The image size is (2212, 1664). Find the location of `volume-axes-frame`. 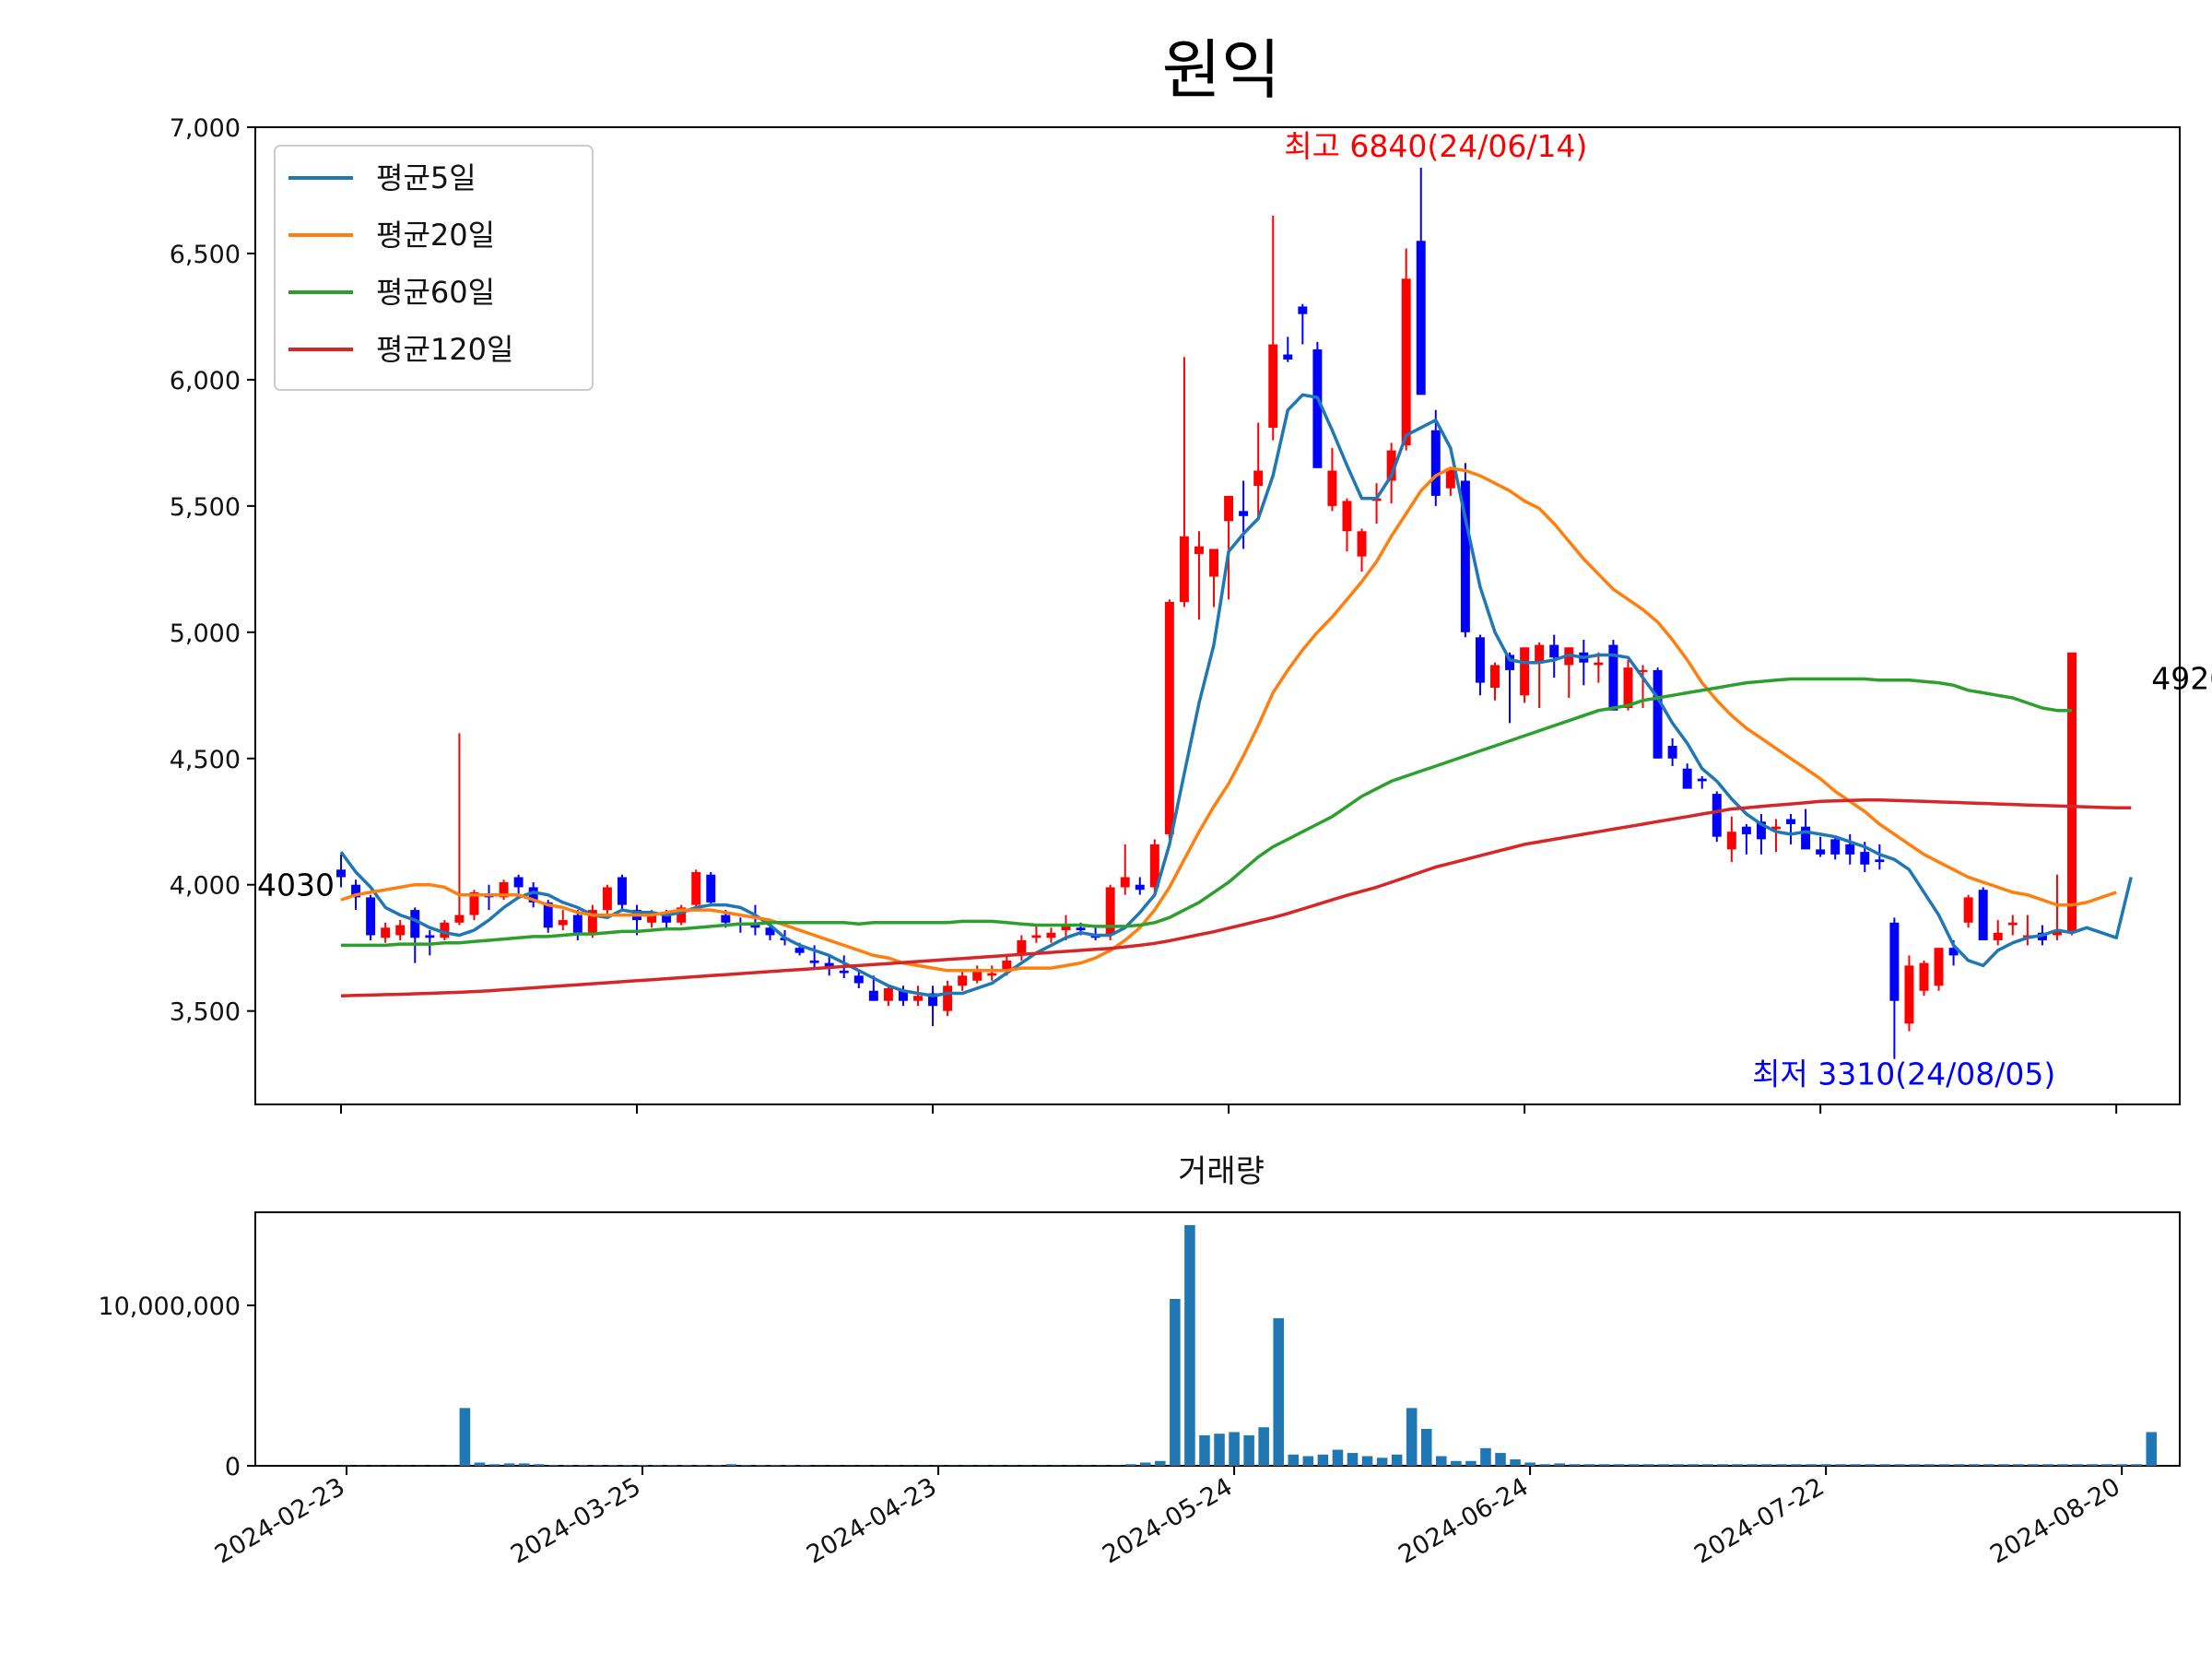

volume-axes-frame is located at coordinates (1217, 1339).